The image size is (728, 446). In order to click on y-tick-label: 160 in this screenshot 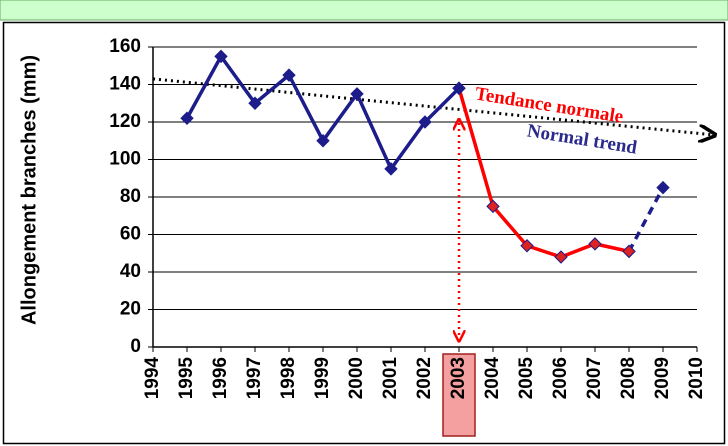, I will do `click(125, 46)`.